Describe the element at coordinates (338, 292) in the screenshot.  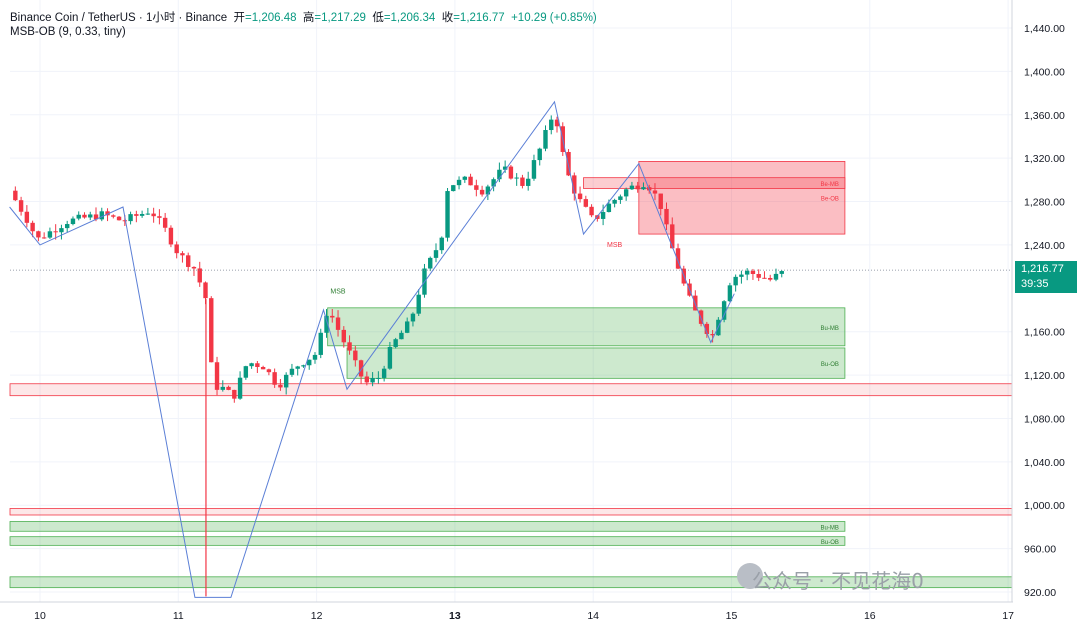
I see `msb-label: MSB` at that location.